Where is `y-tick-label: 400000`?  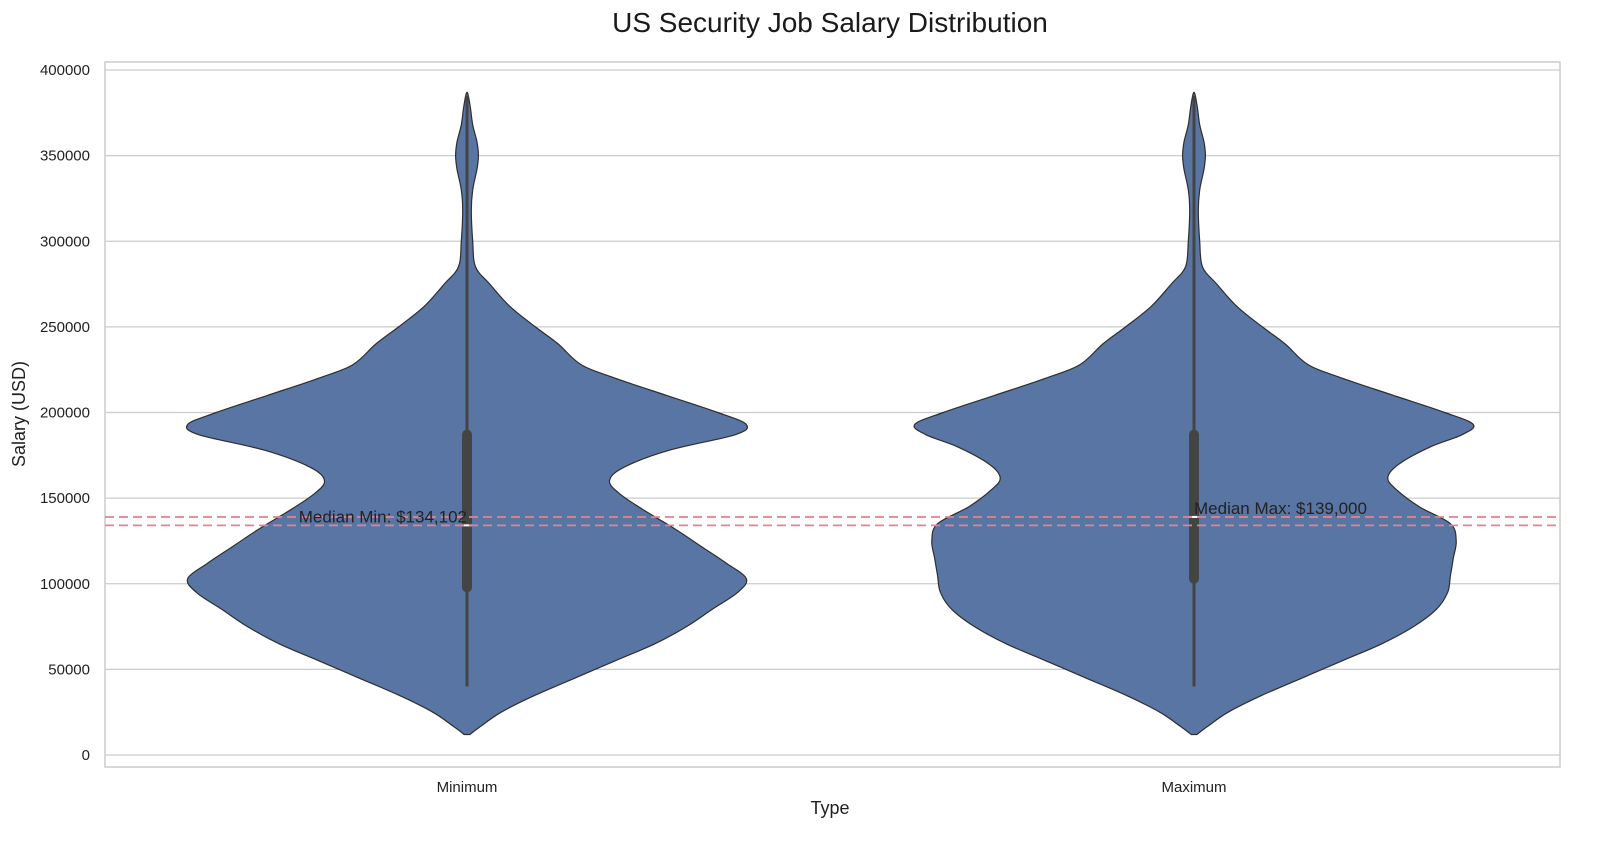
y-tick-label: 400000 is located at coordinates (65, 70).